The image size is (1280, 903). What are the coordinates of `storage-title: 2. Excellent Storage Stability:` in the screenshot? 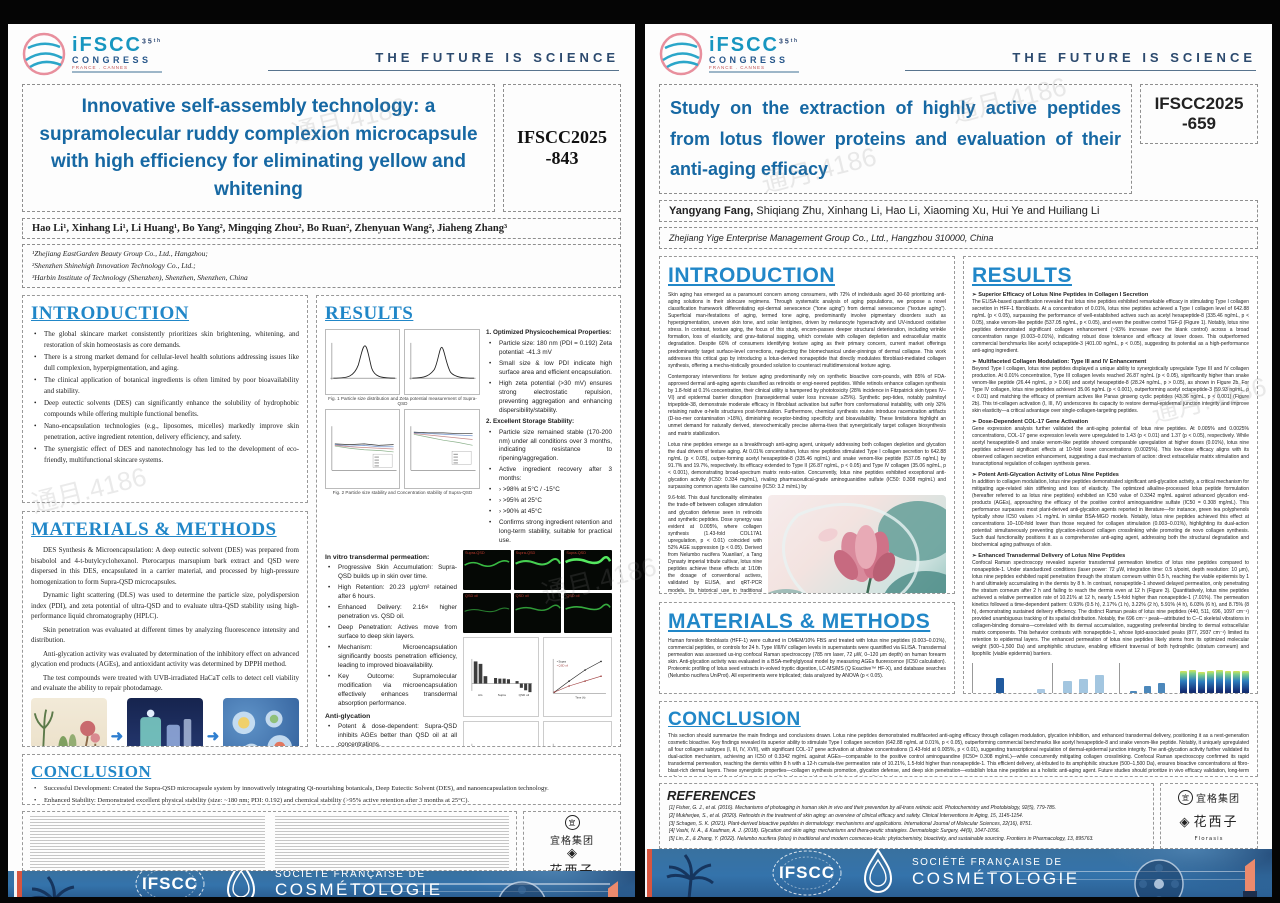 It's located at (530, 421).